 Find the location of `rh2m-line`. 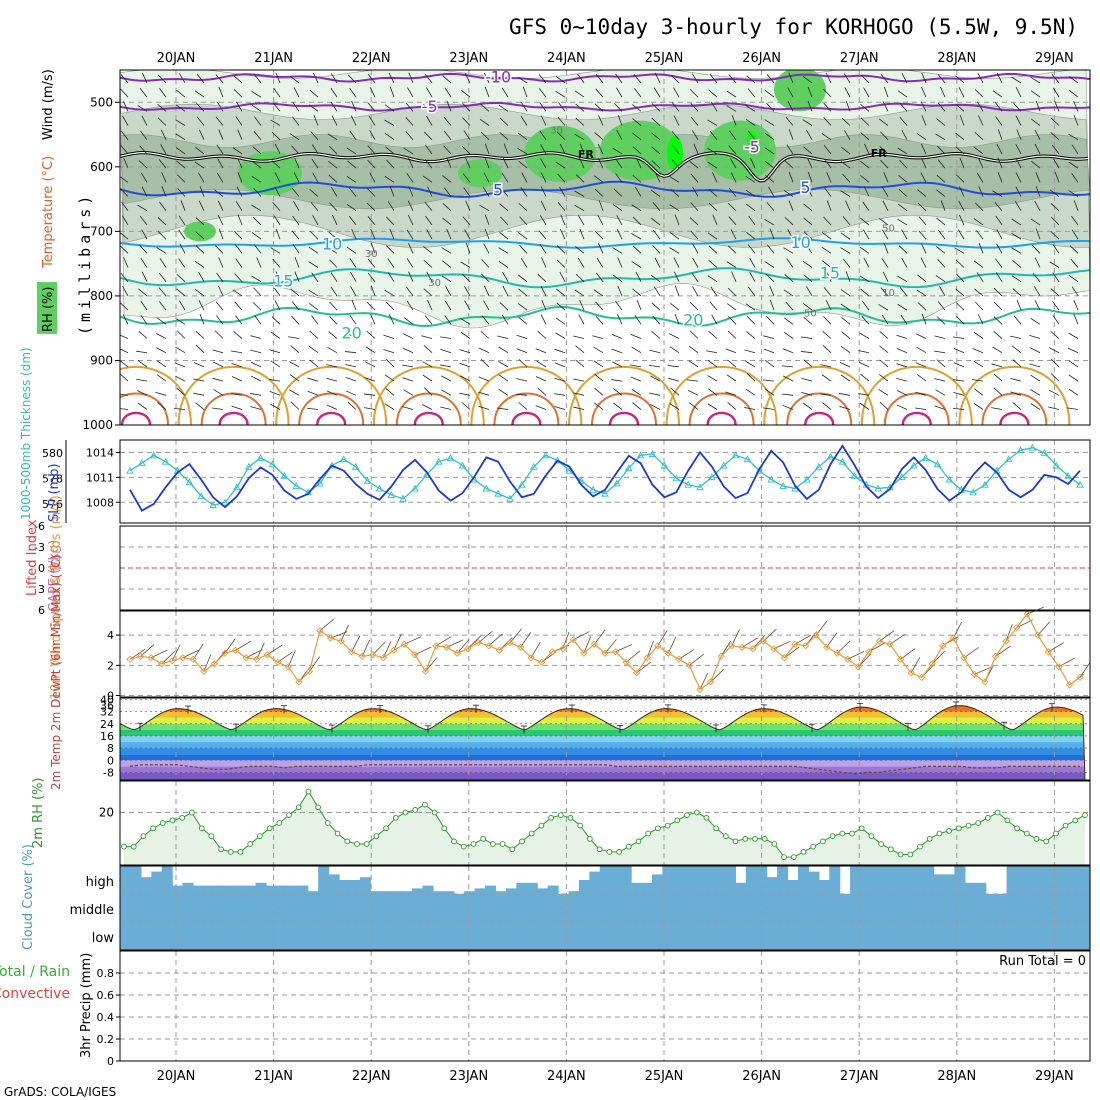

rh2m-line is located at coordinates (605, 824).